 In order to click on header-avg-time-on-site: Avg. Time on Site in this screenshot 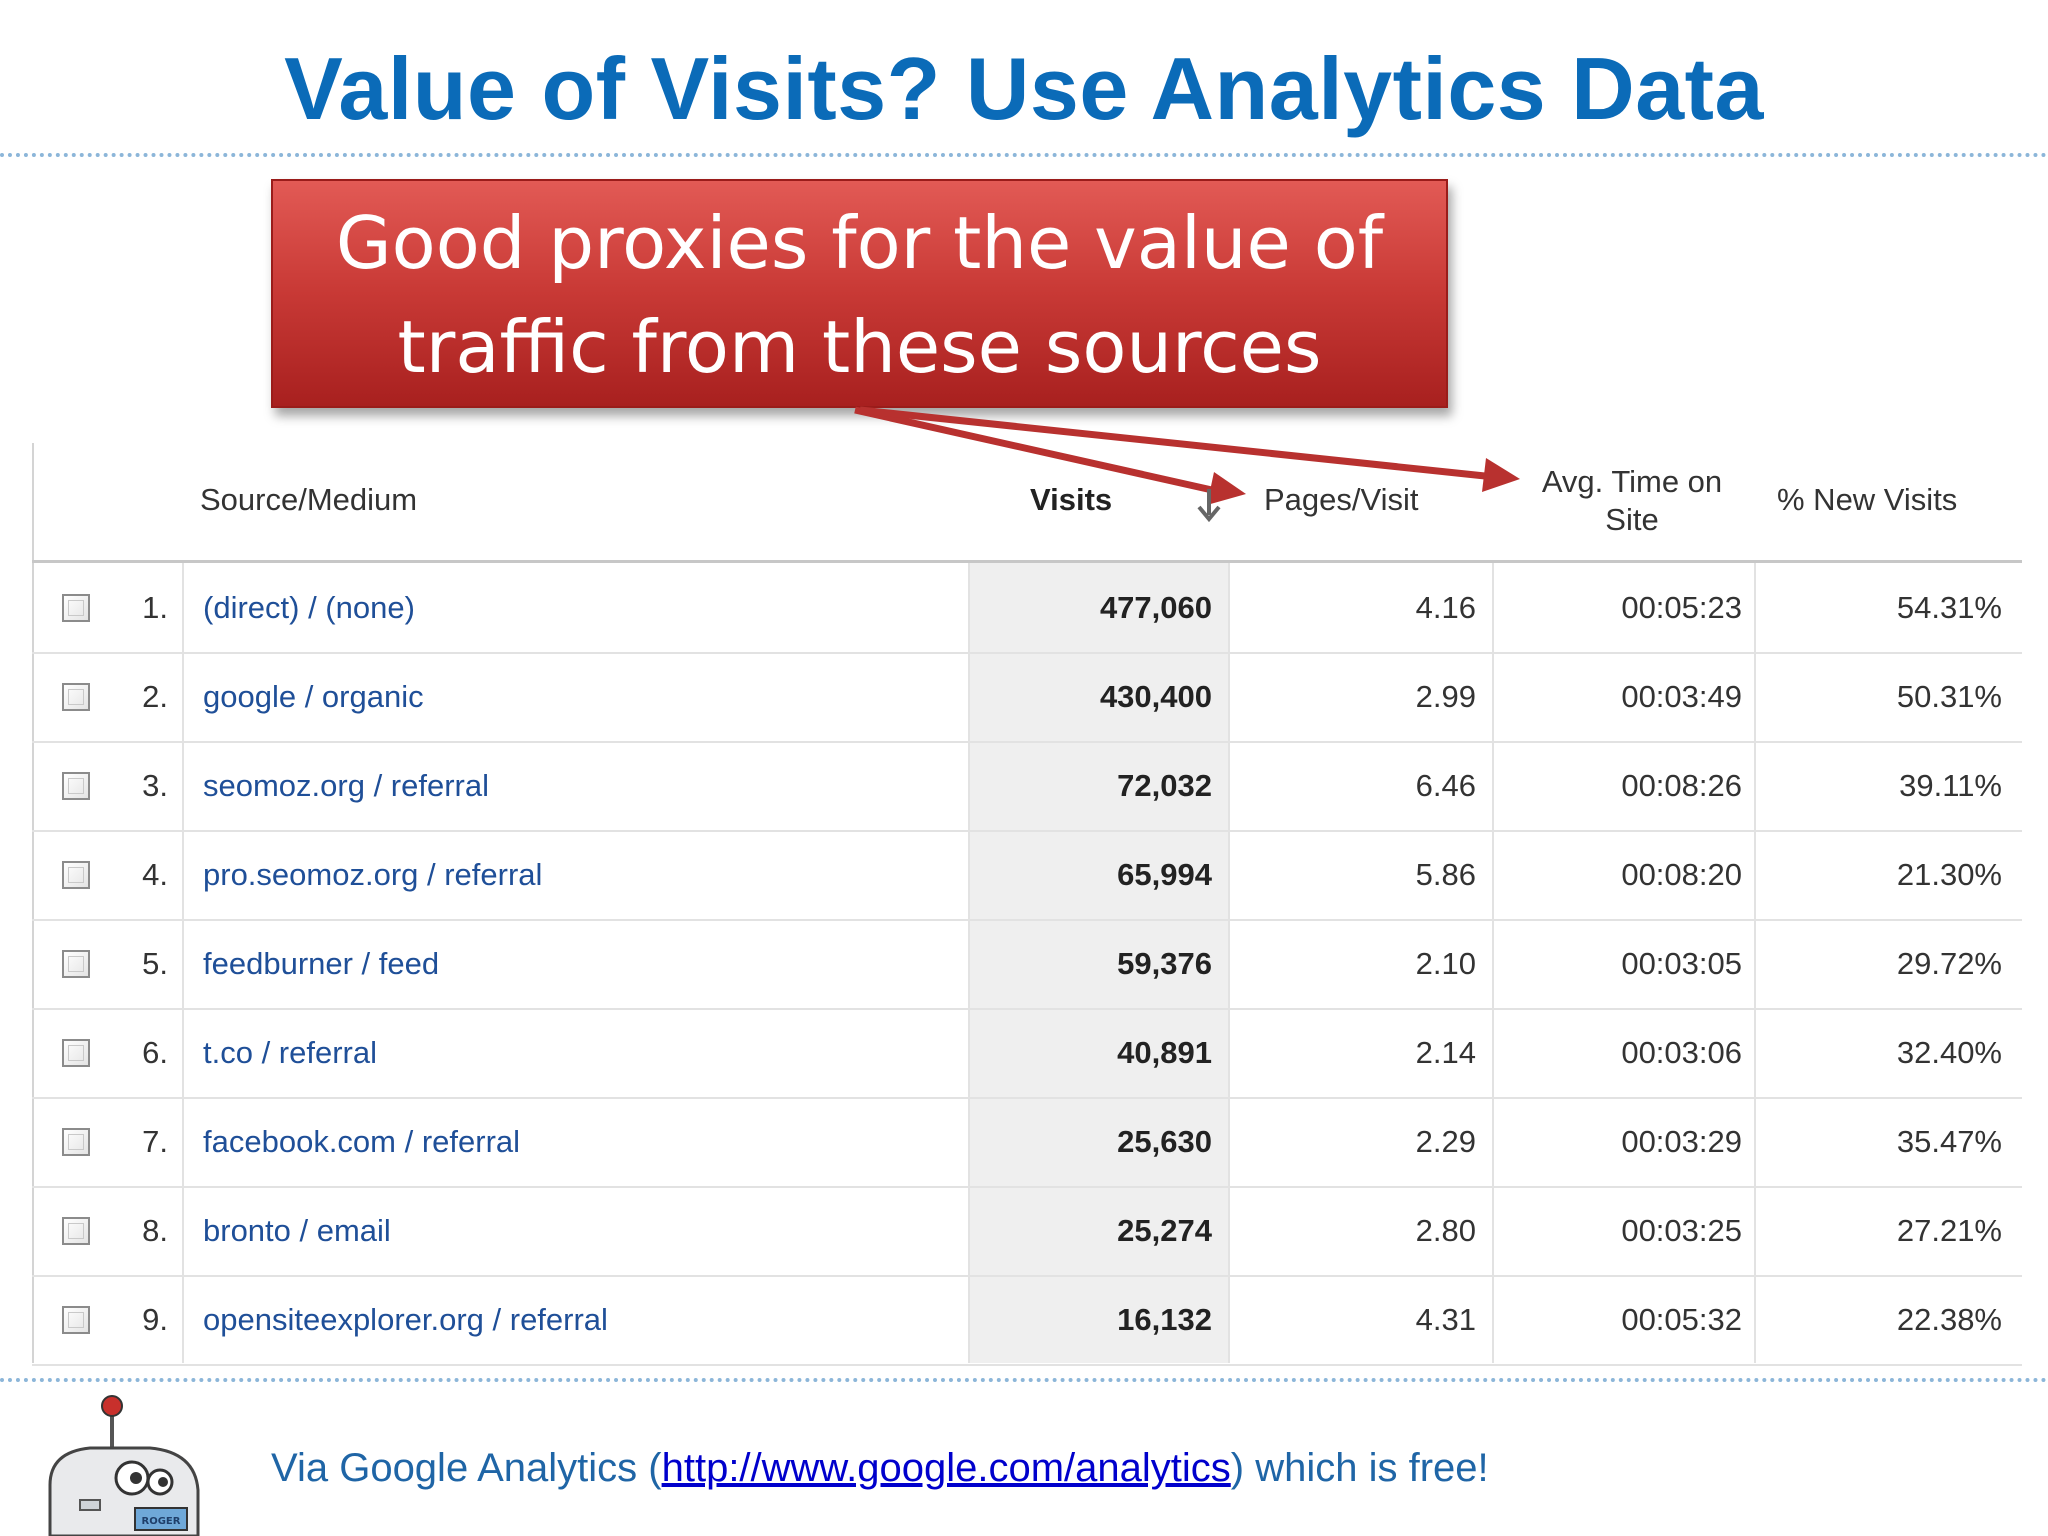, I will do `click(1632, 501)`.